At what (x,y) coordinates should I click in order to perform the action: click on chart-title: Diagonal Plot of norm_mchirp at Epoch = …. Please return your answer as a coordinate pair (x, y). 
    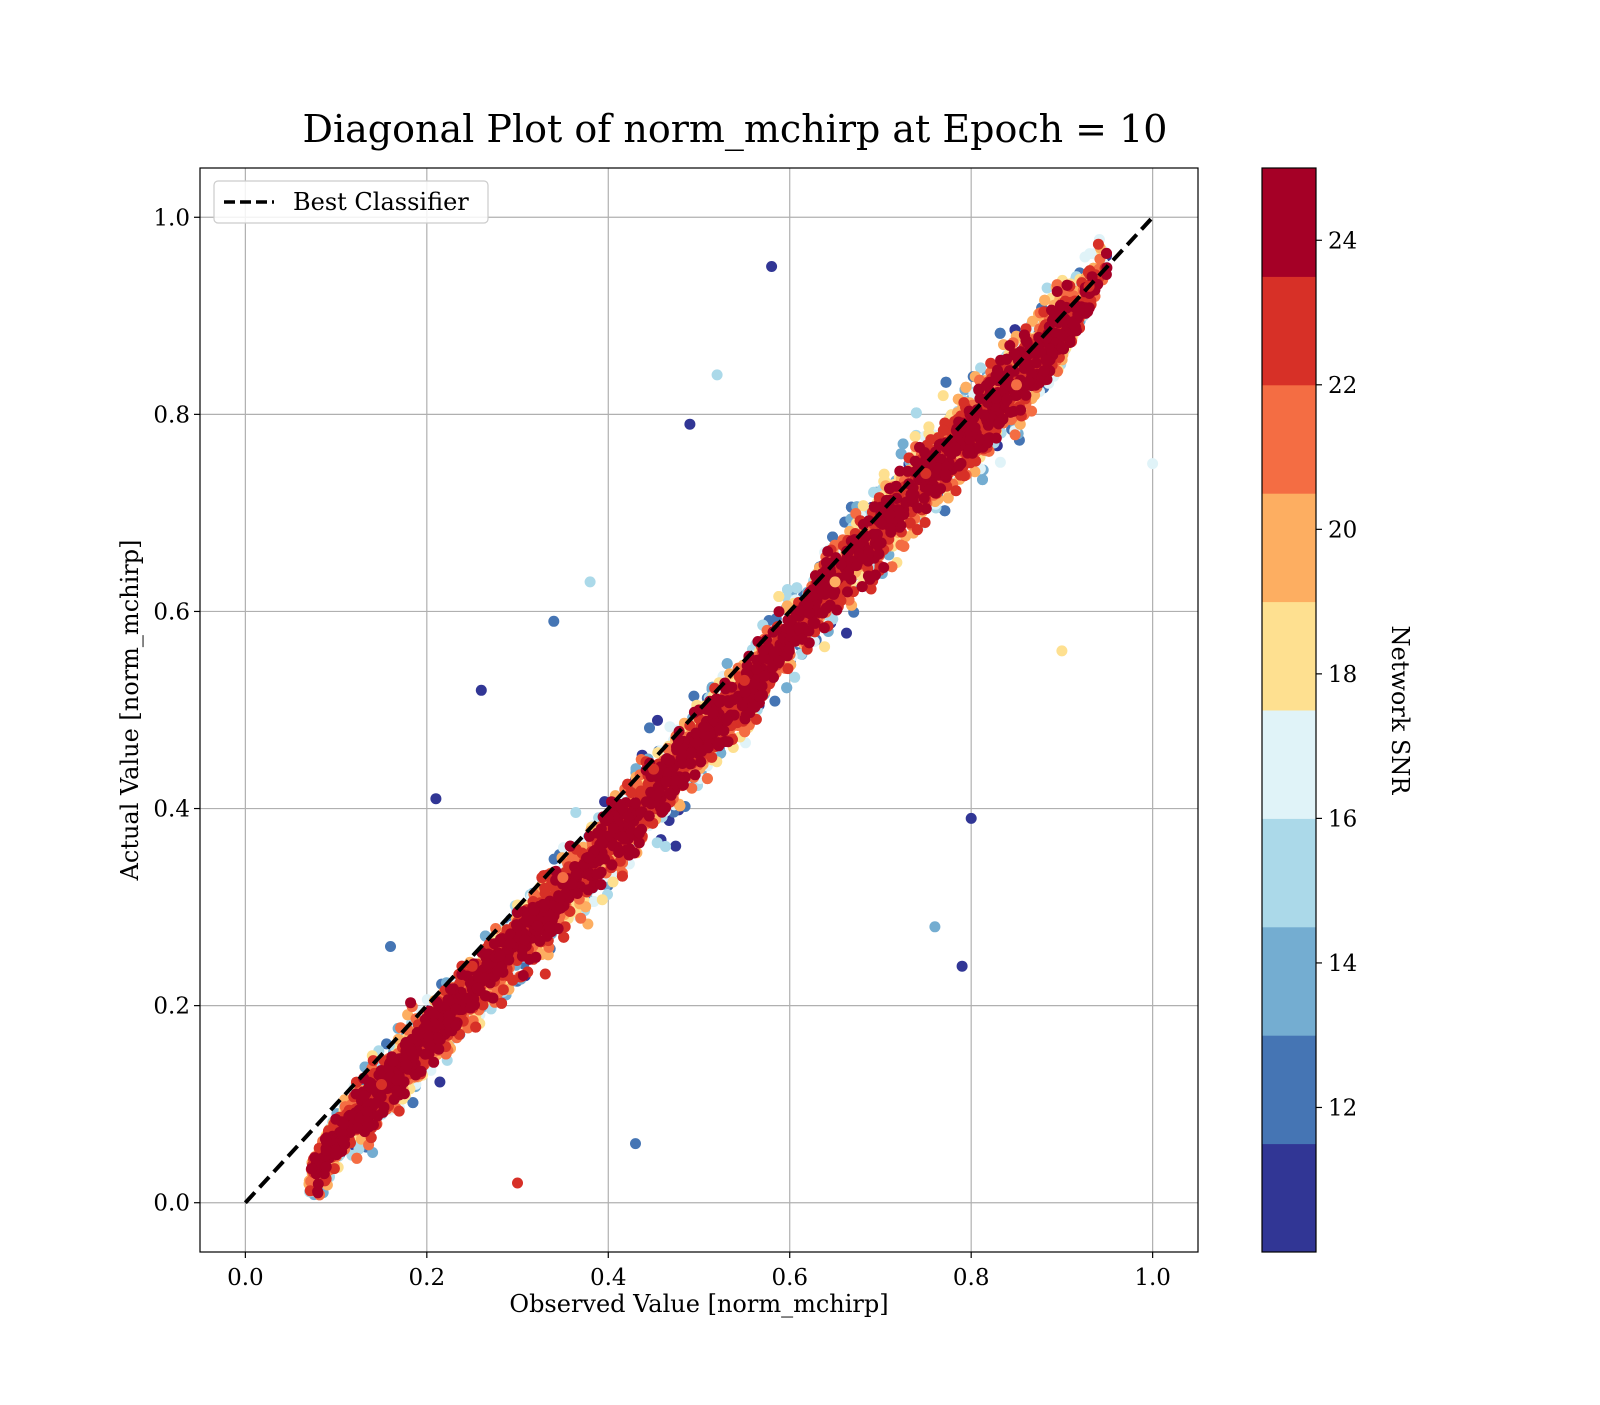
    Looking at the image, I should click on (735, 129).